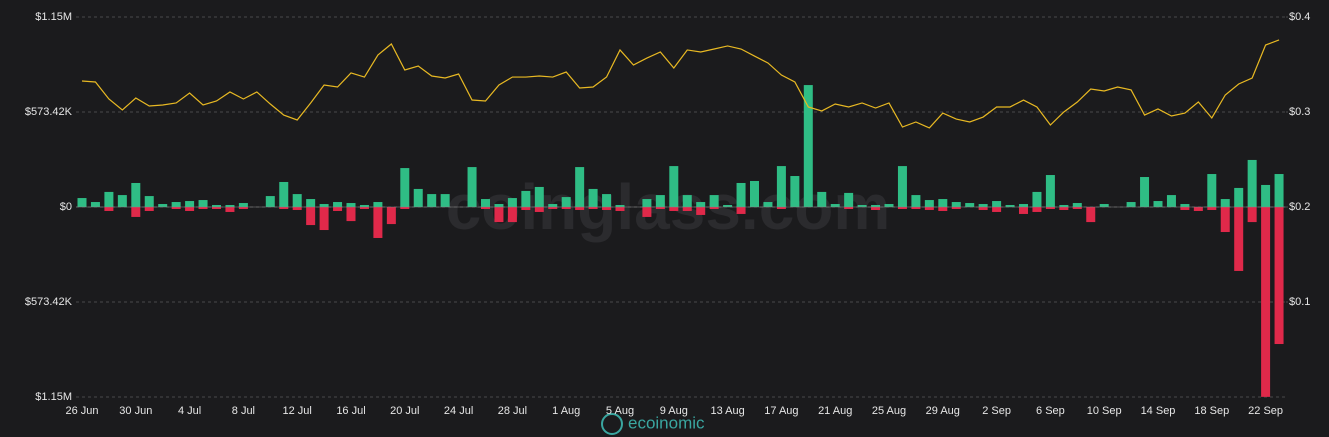 The width and height of the screenshot is (1329, 437). I want to click on x-tick-label: 29 Aug, so click(943, 411).